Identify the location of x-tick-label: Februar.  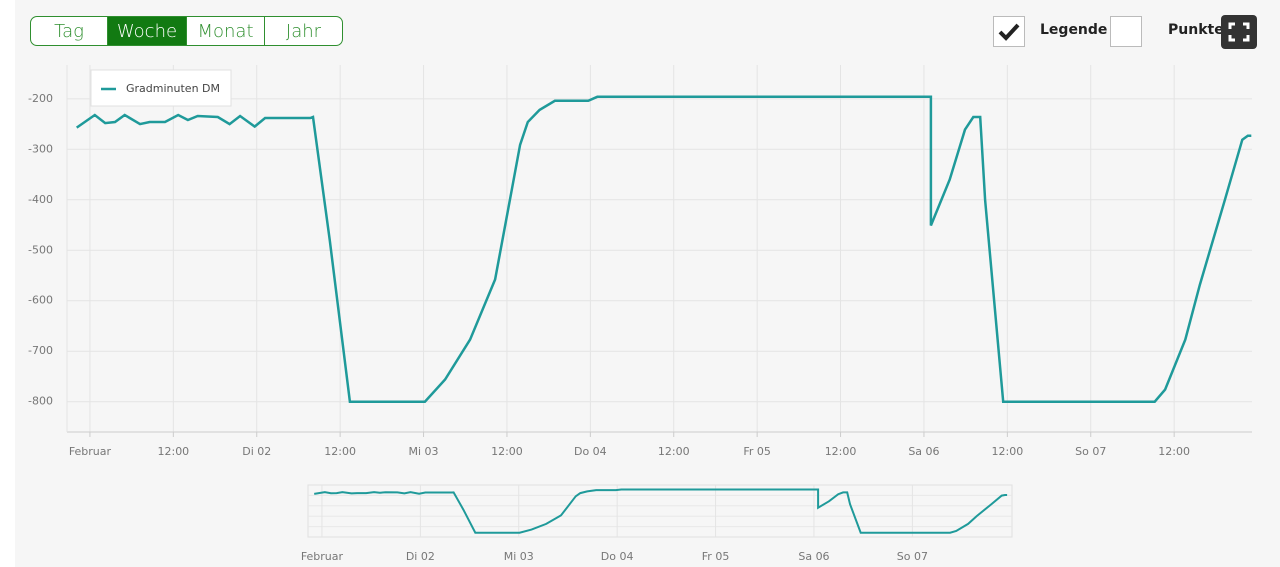
(90, 451).